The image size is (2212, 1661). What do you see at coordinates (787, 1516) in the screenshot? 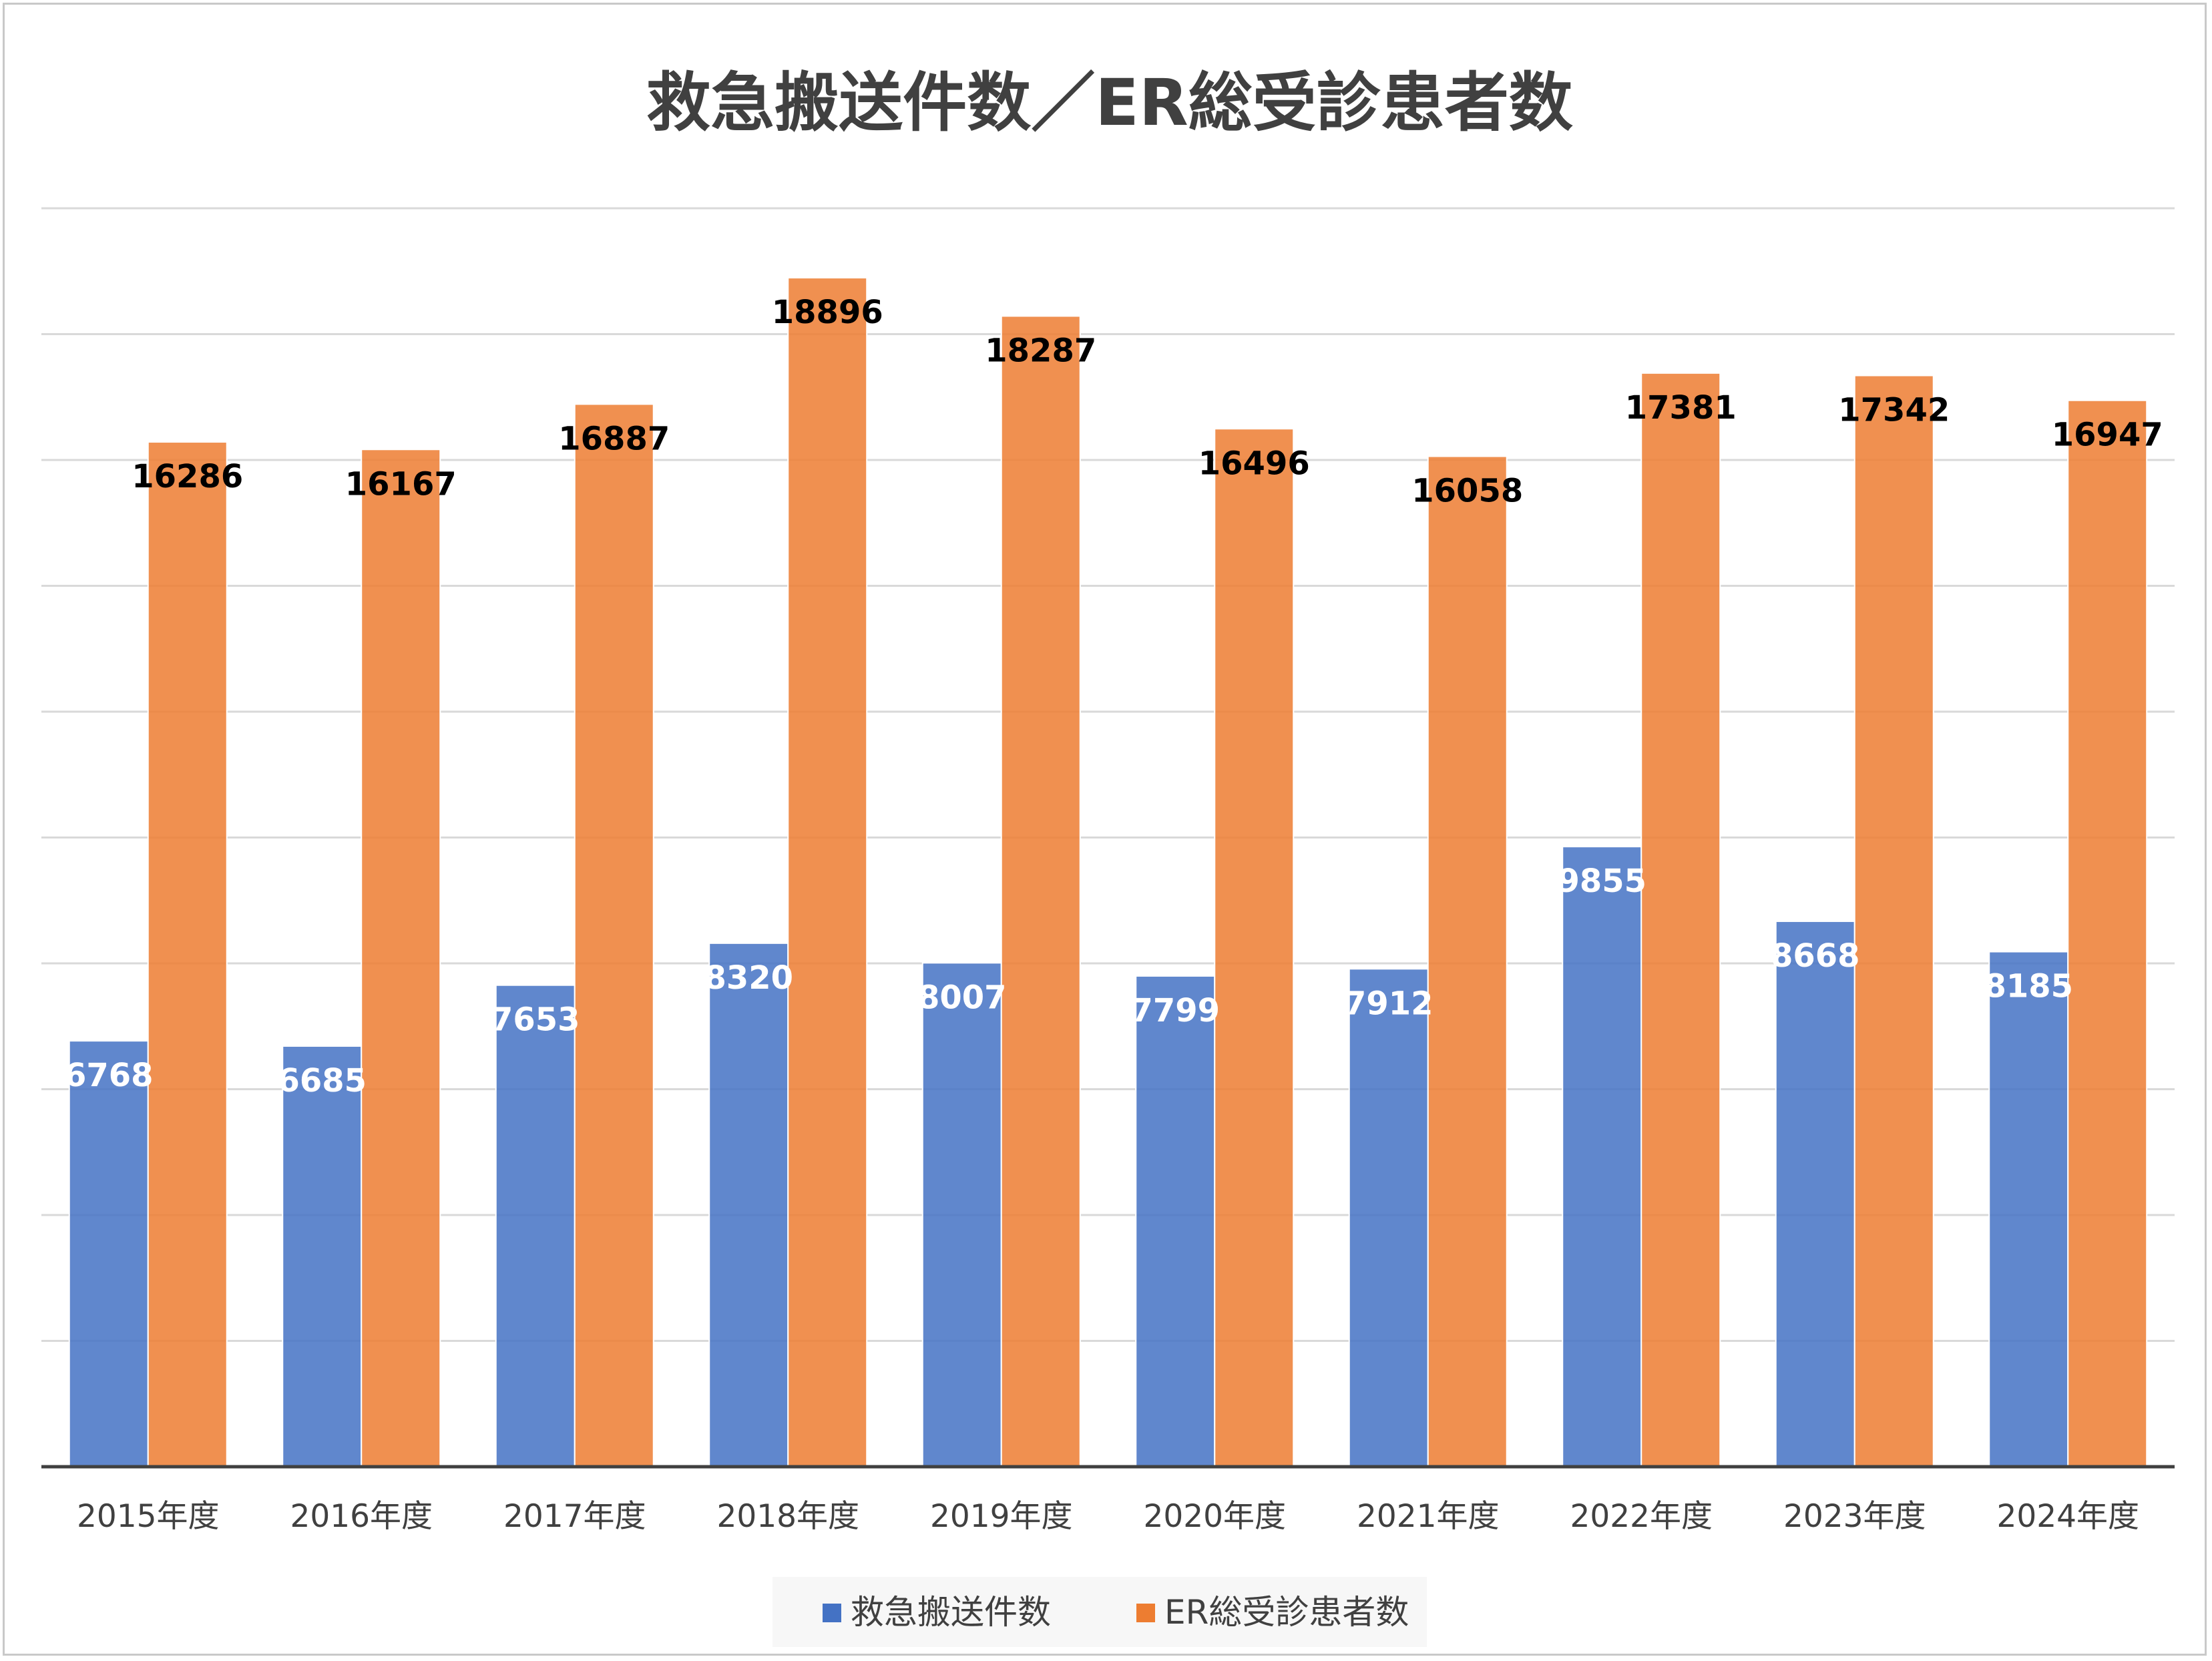
I see `x-tick-label: 2018年度` at bounding box center [787, 1516].